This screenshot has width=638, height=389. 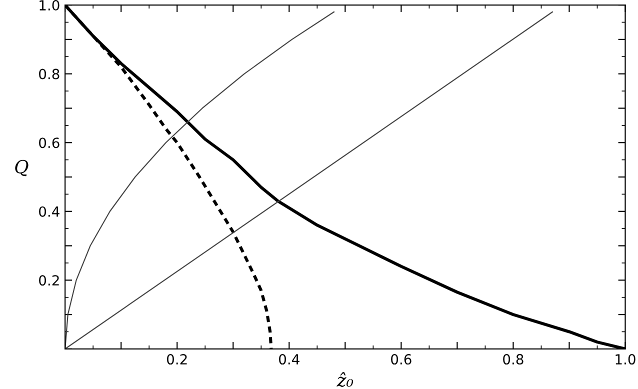 I want to click on x-axis-title: ẑ₀, so click(x=345, y=379).